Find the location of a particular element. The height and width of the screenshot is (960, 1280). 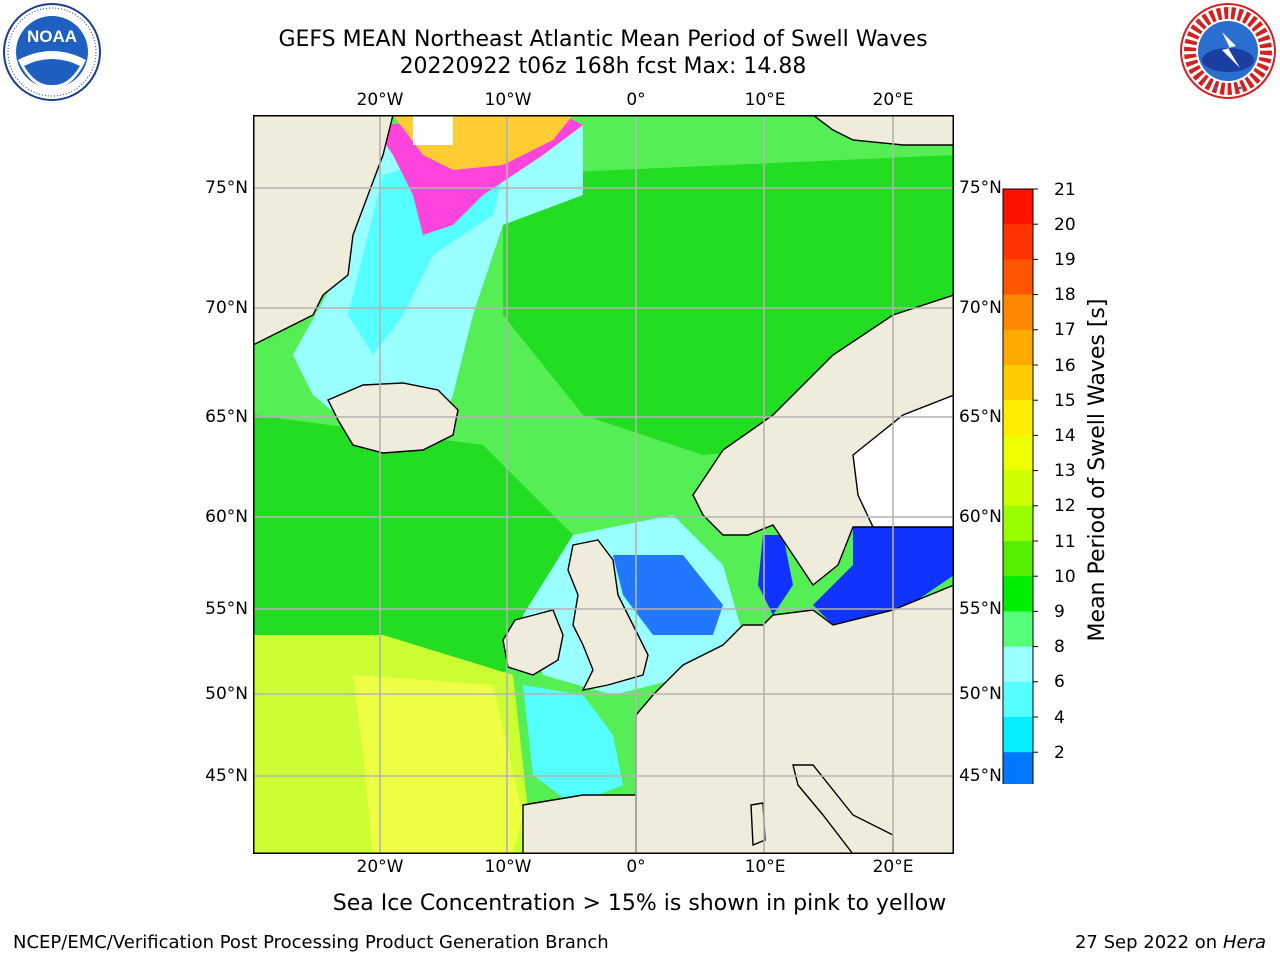

lon-tick-bottom-20e: 20°E is located at coordinates (893, 867).